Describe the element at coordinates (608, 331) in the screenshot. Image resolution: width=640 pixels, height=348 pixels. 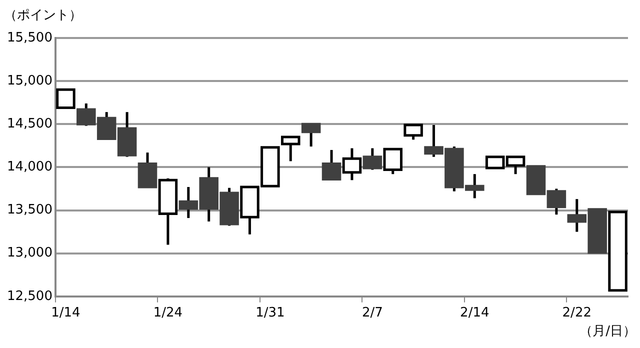
I see `x-axis-title: （月/日）` at that location.